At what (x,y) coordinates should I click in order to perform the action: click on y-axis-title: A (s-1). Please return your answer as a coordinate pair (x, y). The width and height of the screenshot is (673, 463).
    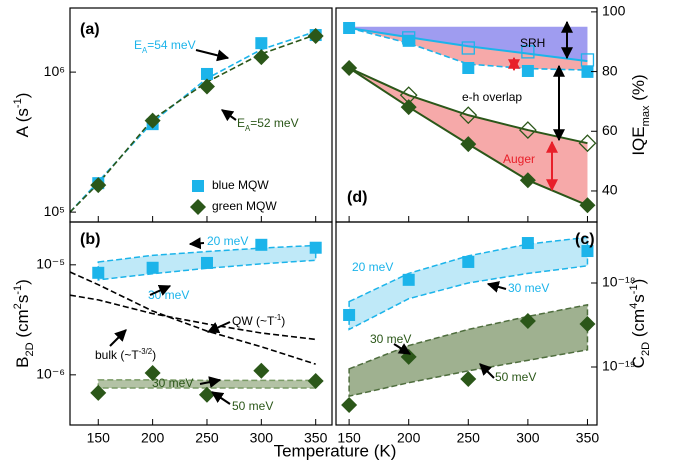
    Looking at the image, I should click on (22, 115).